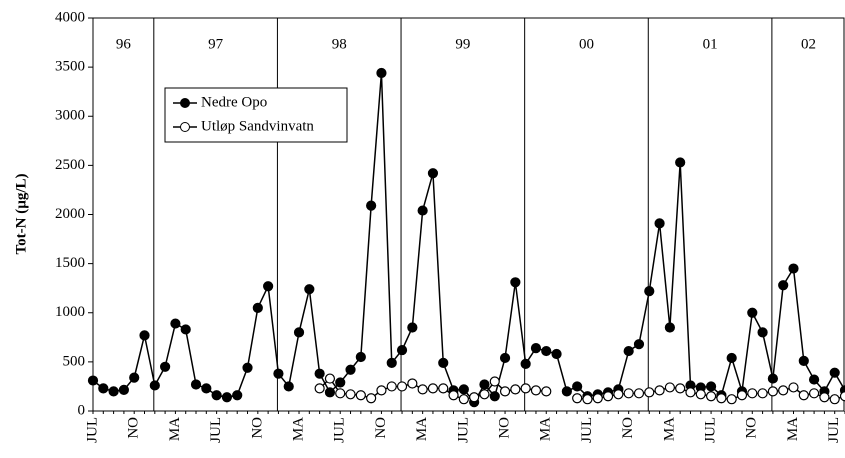 The width and height of the screenshot is (845, 458). Describe the element at coordinates (256, 115) in the screenshot. I see `legend-box` at that location.